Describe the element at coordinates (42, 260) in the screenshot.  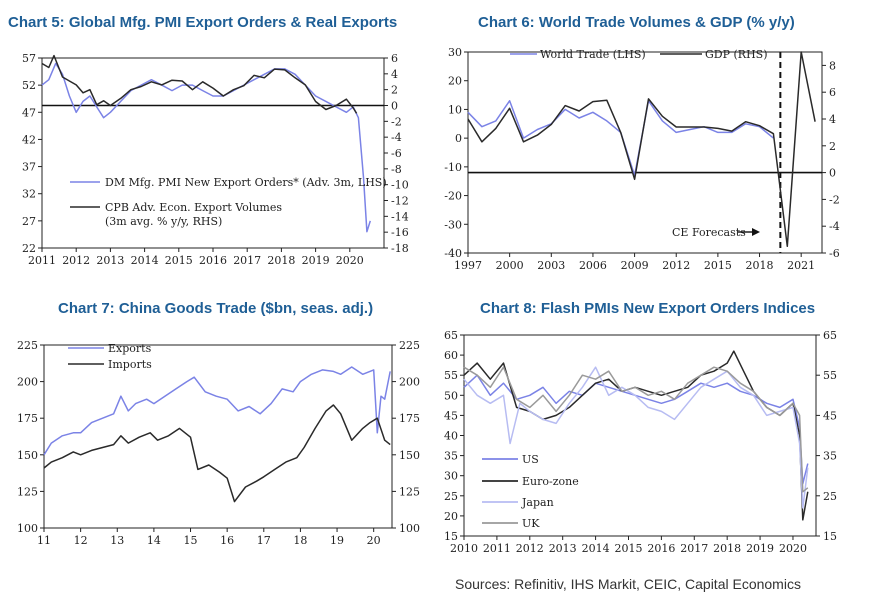
I see `chart5-x-tick-label: 2011` at that location.